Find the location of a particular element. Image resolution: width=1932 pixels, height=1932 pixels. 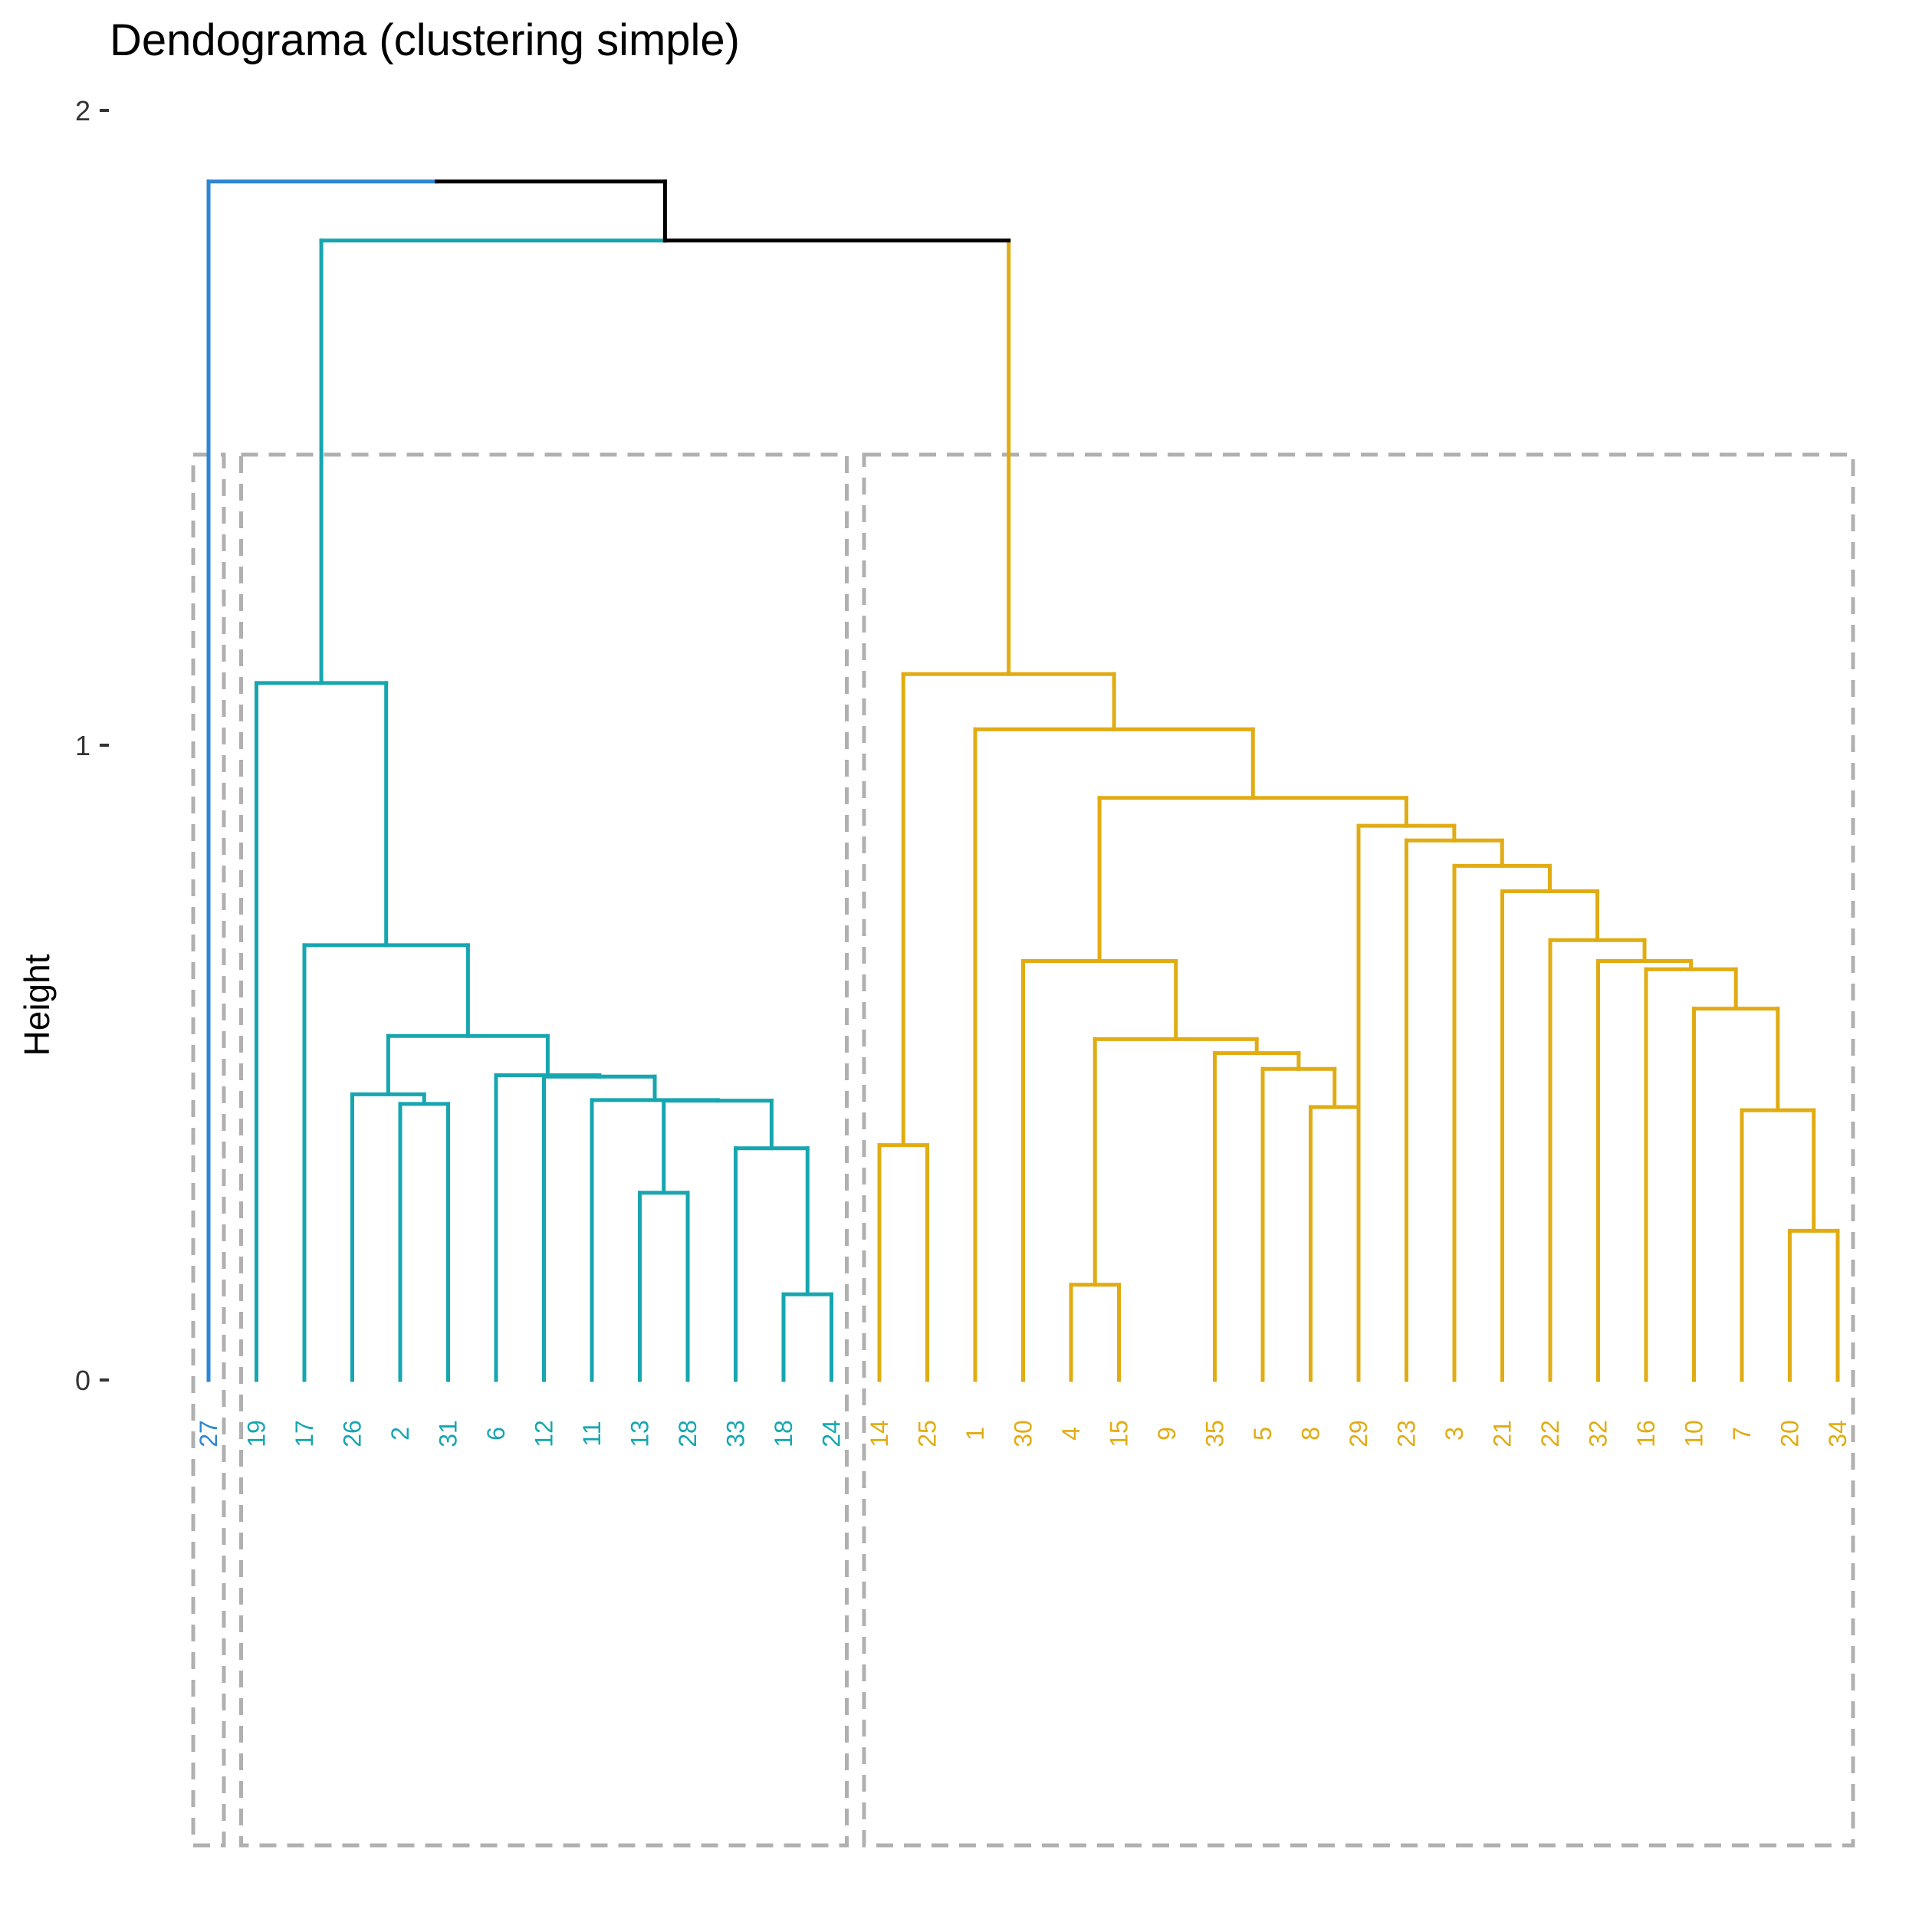

leaf-label: 30 is located at coordinates (1024, 1434).